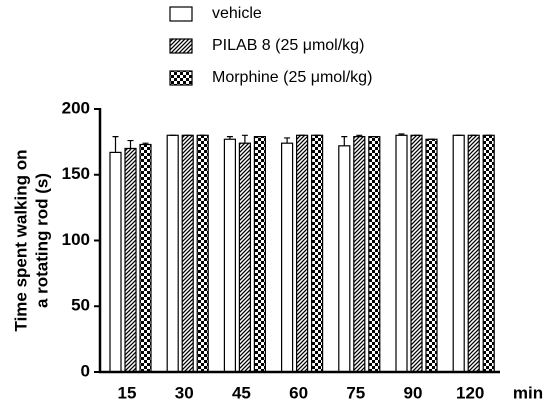  Describe the element at coordinates (80, 305) in the screenshot. I see `y-tick-label: 50` at that location.